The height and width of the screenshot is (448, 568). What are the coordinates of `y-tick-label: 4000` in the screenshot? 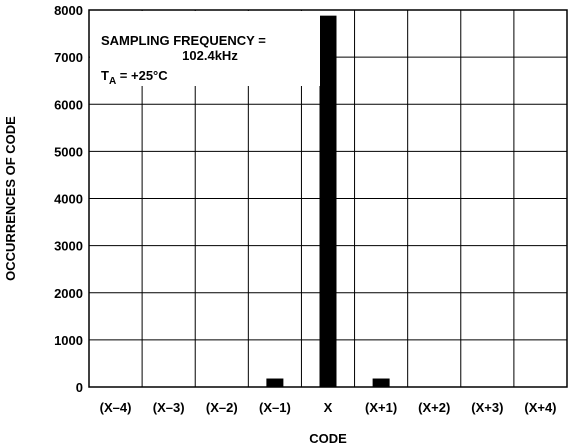 It's located at (68, 199).